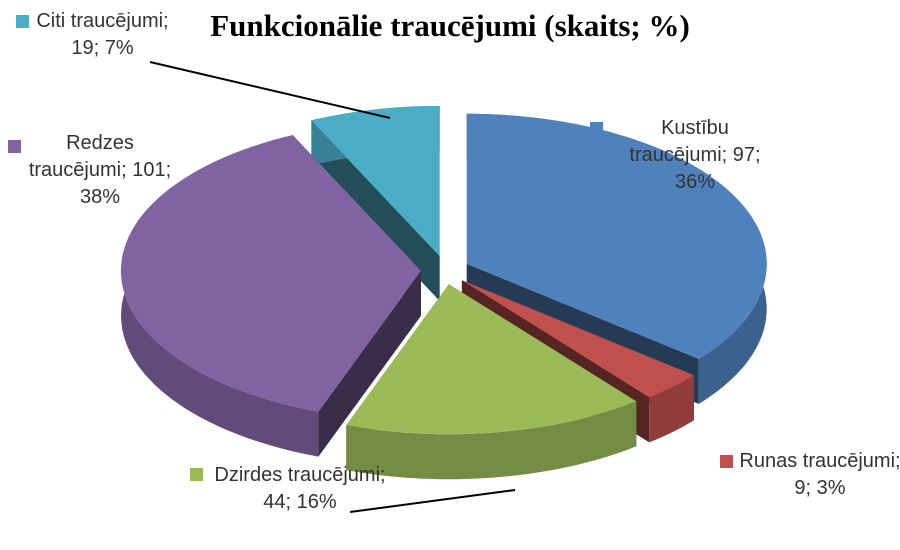  I want to click on data-label: Dzirdes traucējumi; 44; 16%, so click(300, 488).